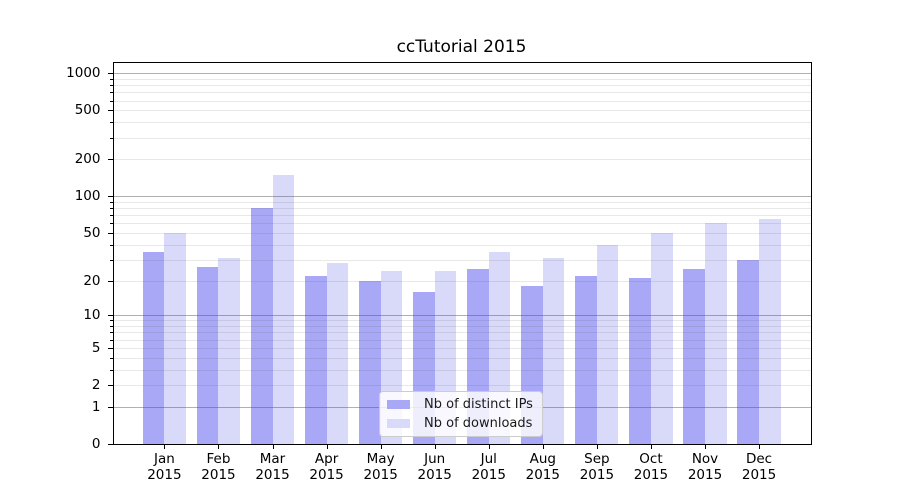  What do you see at coordinates (705, 446) in the screenshot?
I see `x-tick-nov` at bounding box center [705, 446].